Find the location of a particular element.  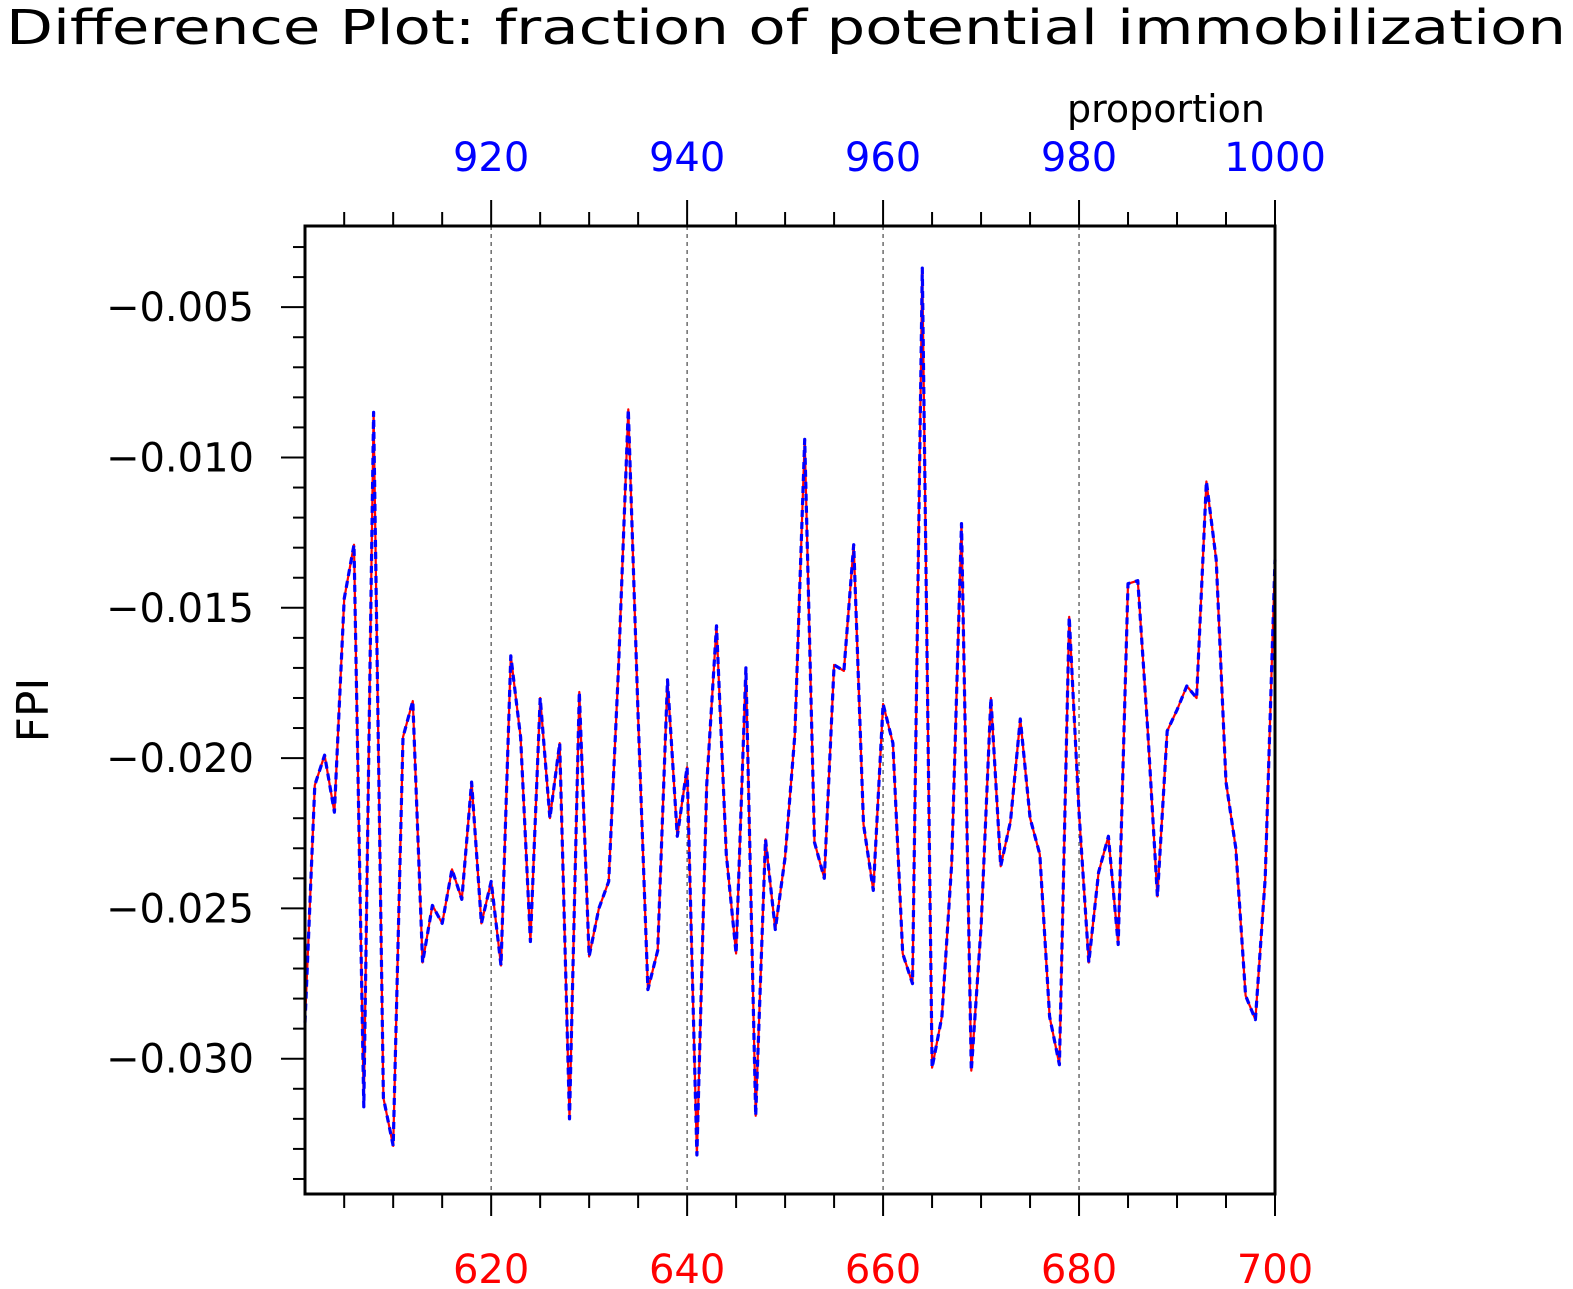

x-tick-label: 660 is located at coordinates (883, 1268).